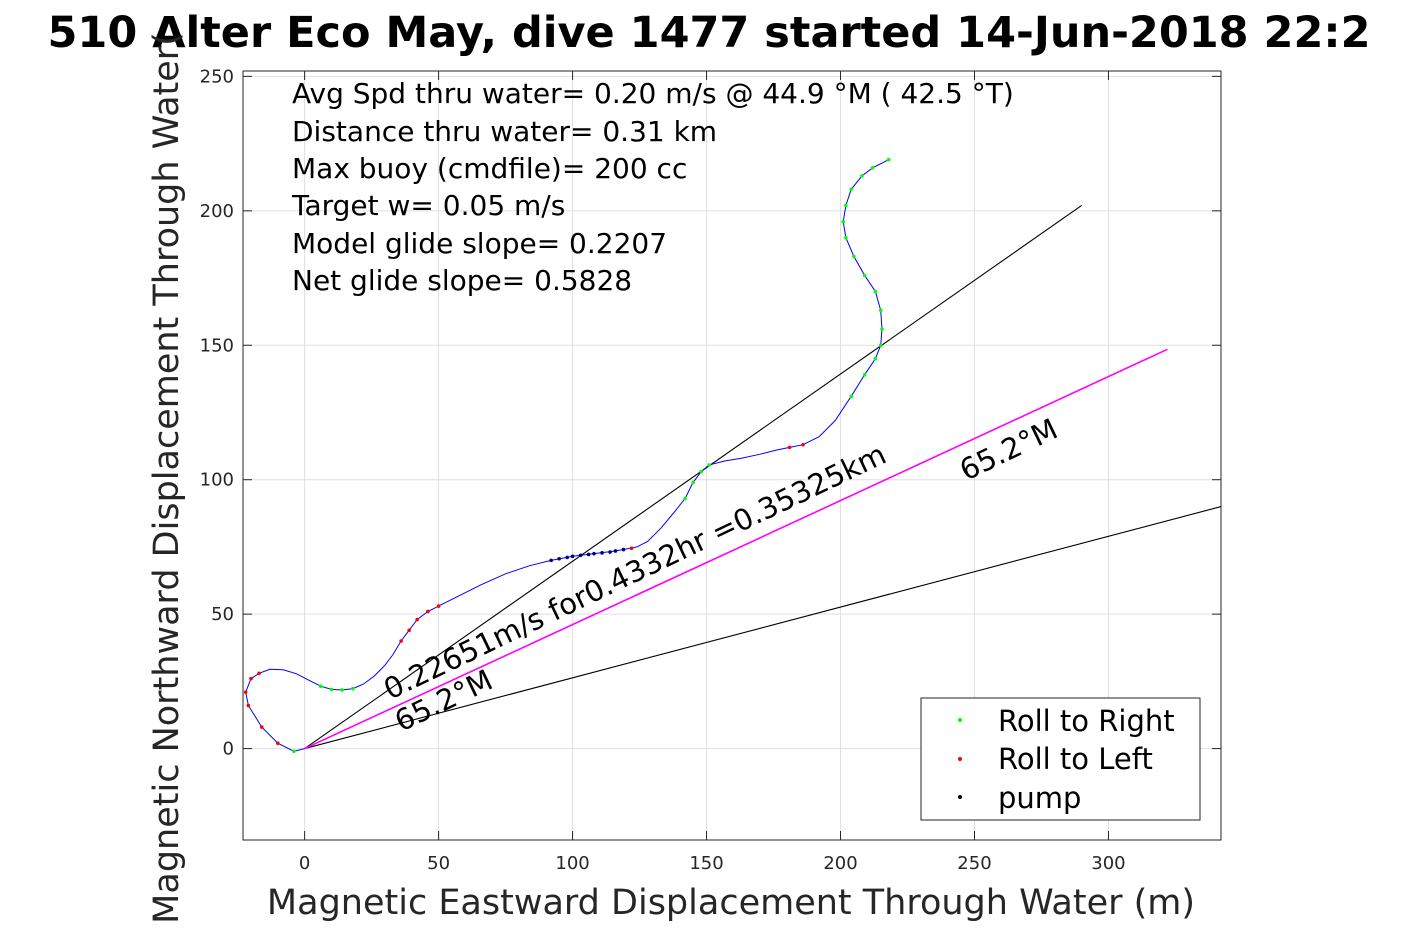 The height and width of the screenshot is (950, 1417). What do you see at coordinates (1086, 721) in the screenshot?
I see `legend-label-roll-right: Roll to Right` at bounding box center [1086, 721].